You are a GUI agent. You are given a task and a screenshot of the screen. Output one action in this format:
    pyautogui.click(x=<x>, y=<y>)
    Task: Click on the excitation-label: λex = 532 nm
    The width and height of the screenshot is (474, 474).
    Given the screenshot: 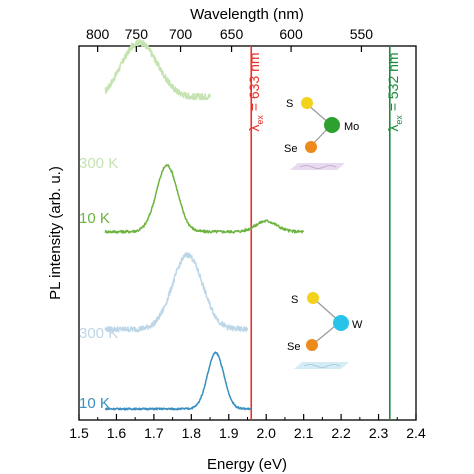 What is the action you would take?
    pyautogui.click(x=394, y=91)
    